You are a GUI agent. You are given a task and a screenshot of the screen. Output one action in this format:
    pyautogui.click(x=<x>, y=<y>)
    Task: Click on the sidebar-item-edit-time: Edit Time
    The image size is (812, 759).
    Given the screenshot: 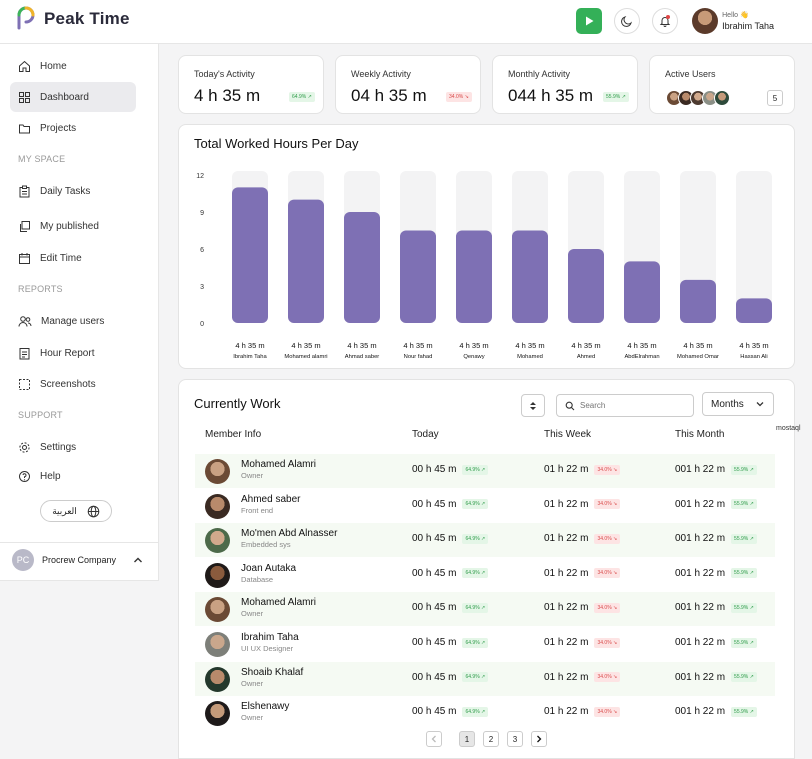 What is the action you would take?
    pyautogui.click(x=73, y=258)
    